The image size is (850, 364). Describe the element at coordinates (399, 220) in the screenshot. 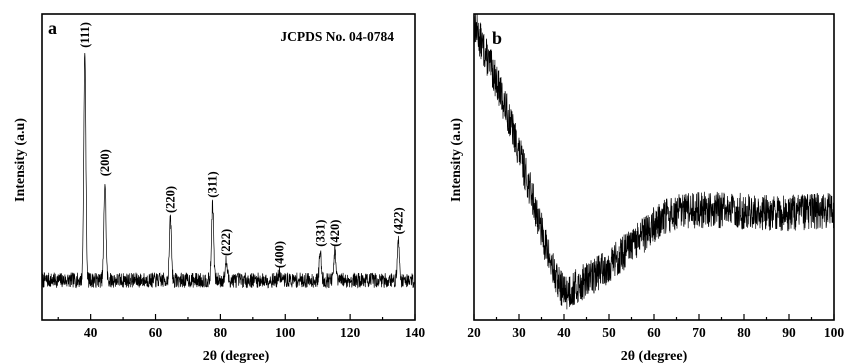

I see `peak-label: (422)` at that location.